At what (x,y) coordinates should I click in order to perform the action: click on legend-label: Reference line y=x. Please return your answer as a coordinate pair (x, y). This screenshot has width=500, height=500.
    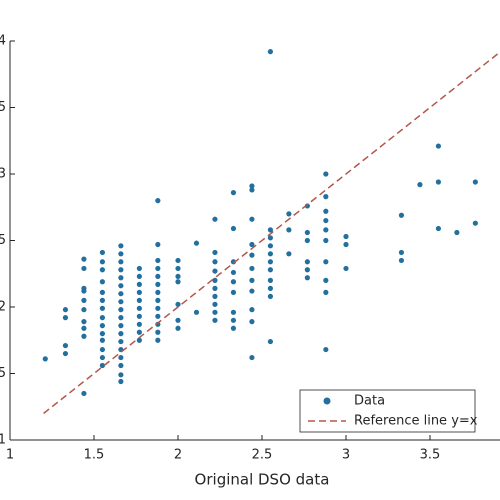
    Looking at the image, I should click on (416, 421).